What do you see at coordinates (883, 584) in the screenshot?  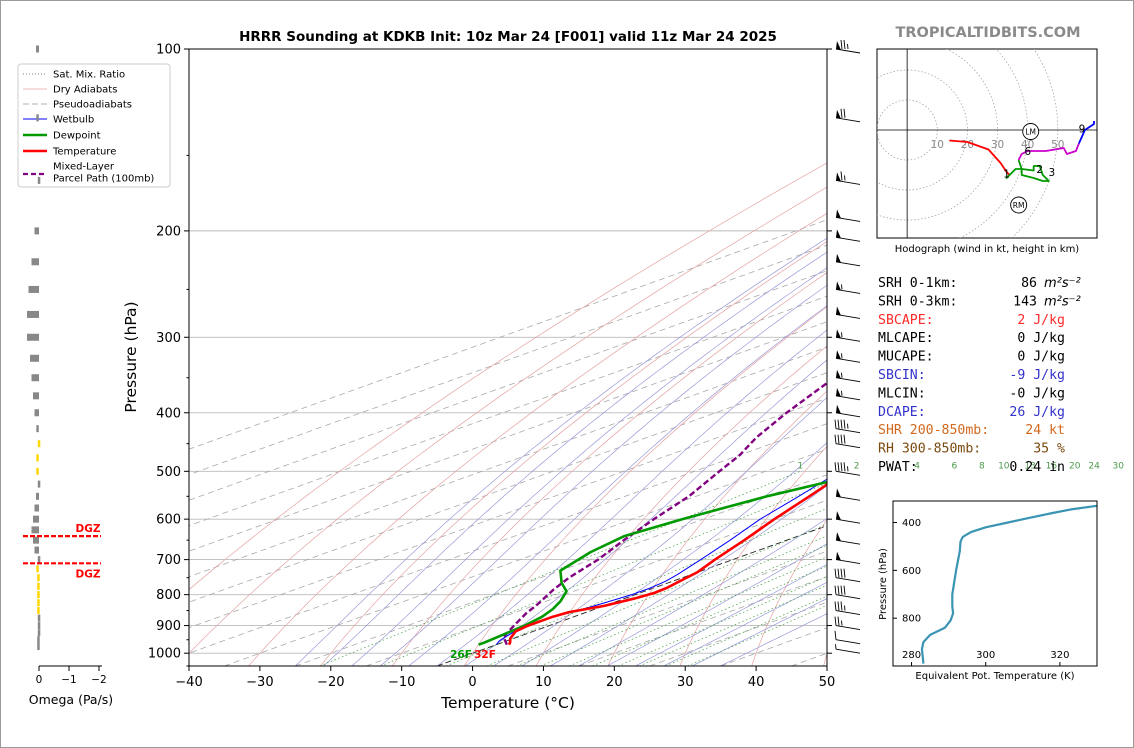 I see `theta-e-ylabel: Pressure (hPa)` at bounding box center [883, 584].